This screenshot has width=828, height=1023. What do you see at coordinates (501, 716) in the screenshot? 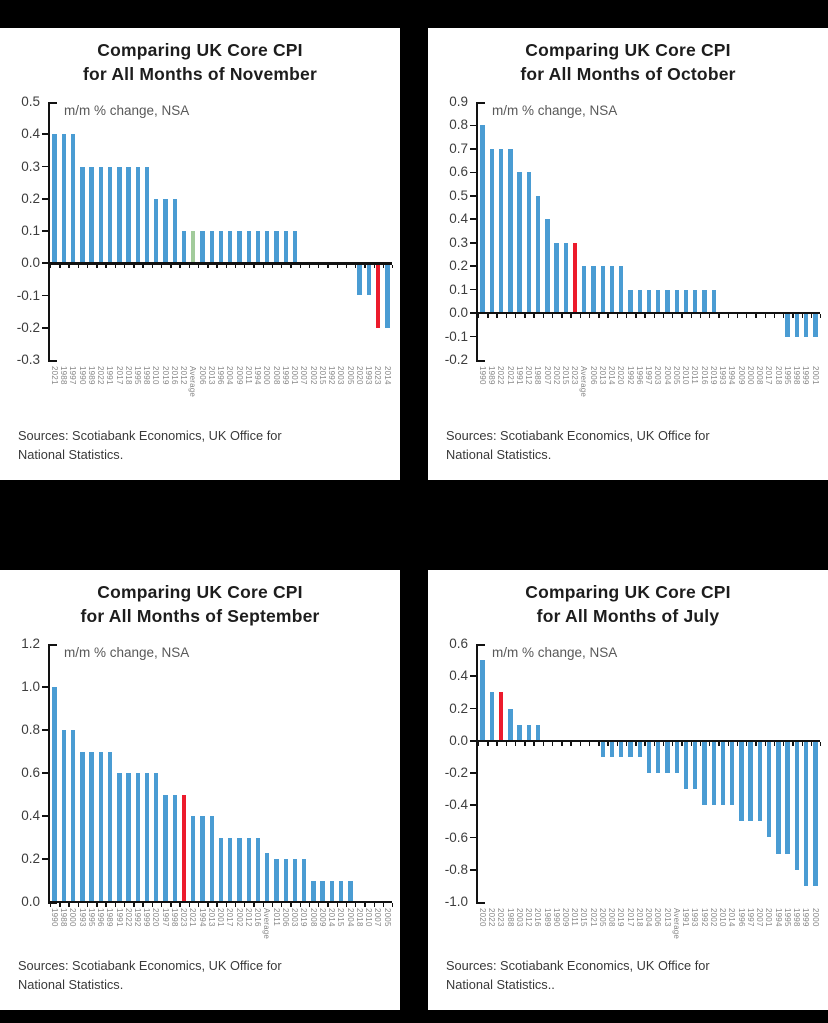
I see `bar-2023` at bounding box center [501, 716].